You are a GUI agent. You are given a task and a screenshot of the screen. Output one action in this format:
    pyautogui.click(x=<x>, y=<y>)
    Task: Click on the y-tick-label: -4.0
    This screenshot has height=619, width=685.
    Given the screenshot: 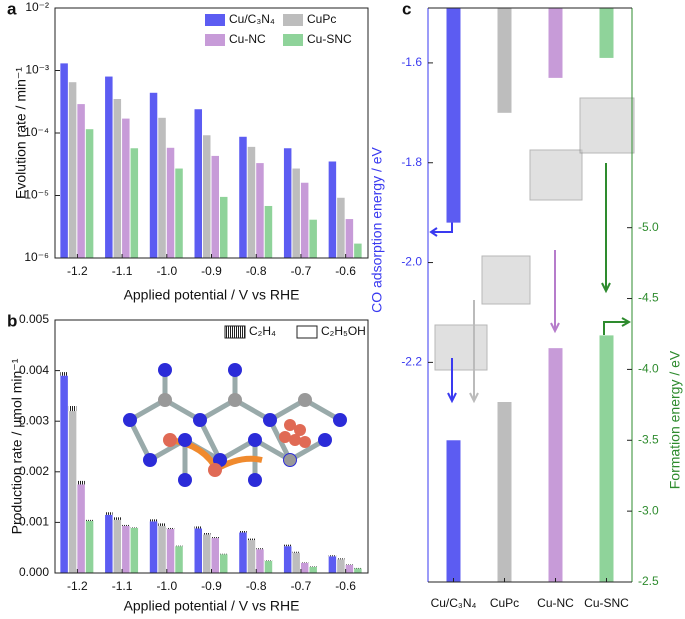 What is the action you would take?
    pyautogui.click(x=648, y=369)
    